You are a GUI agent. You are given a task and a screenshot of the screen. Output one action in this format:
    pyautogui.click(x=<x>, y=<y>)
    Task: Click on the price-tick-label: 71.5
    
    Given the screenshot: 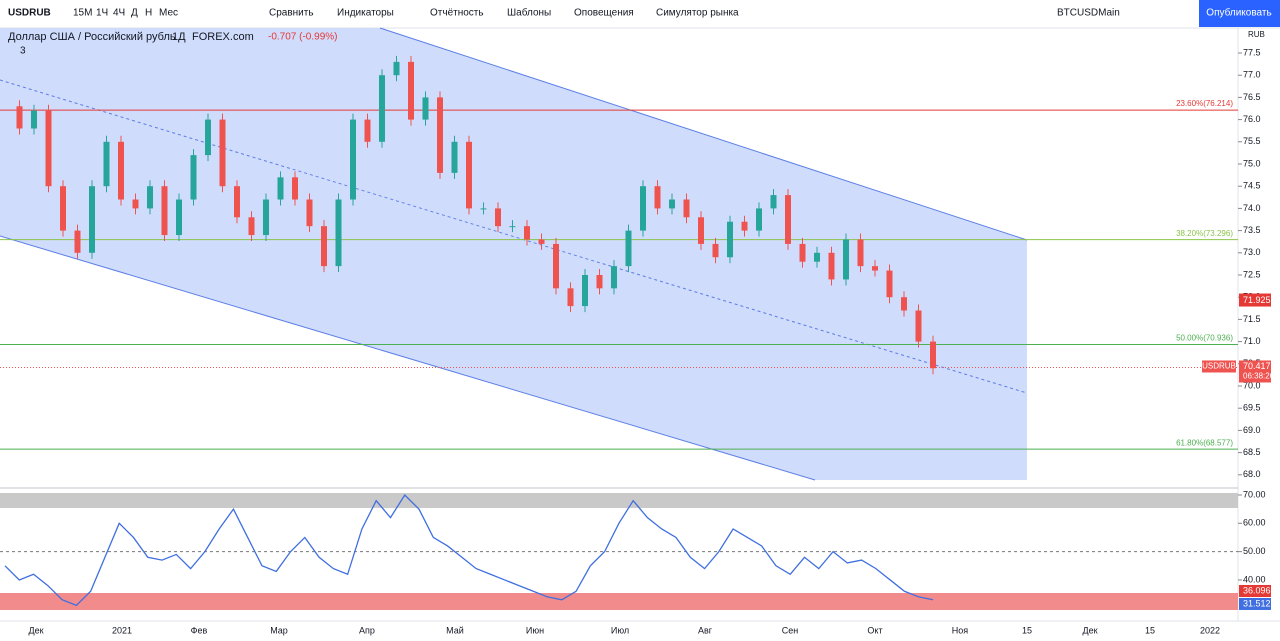 What is the action you would take?
    pyautogui.click(x=1252, y=319)
    